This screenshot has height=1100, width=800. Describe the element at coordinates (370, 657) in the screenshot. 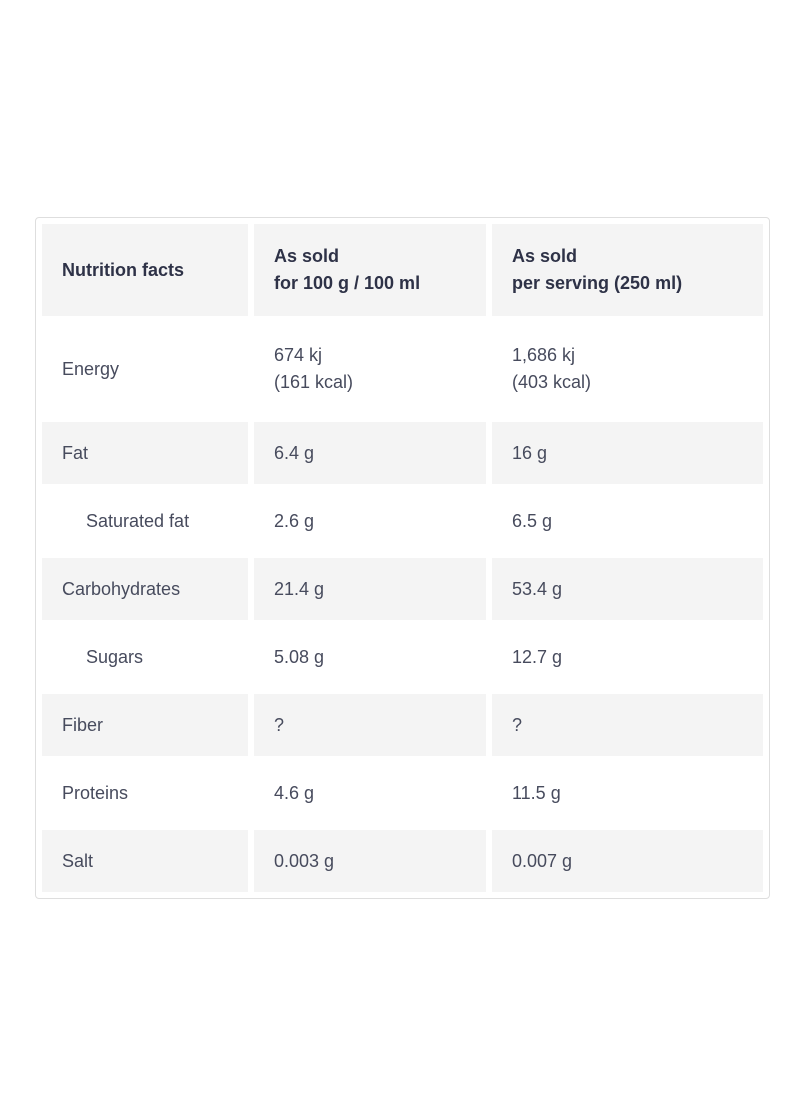

I see `row-value-per100: 5.08 g` at that location.